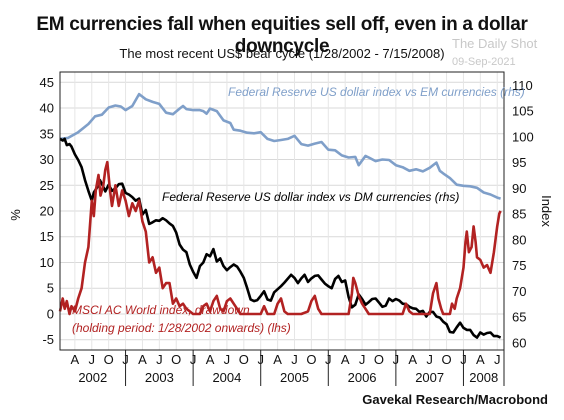  What do you see at coordinates (519, 317) in the screenshot?
I see `y-tick-right: 65` at bounding box center [519, 317].